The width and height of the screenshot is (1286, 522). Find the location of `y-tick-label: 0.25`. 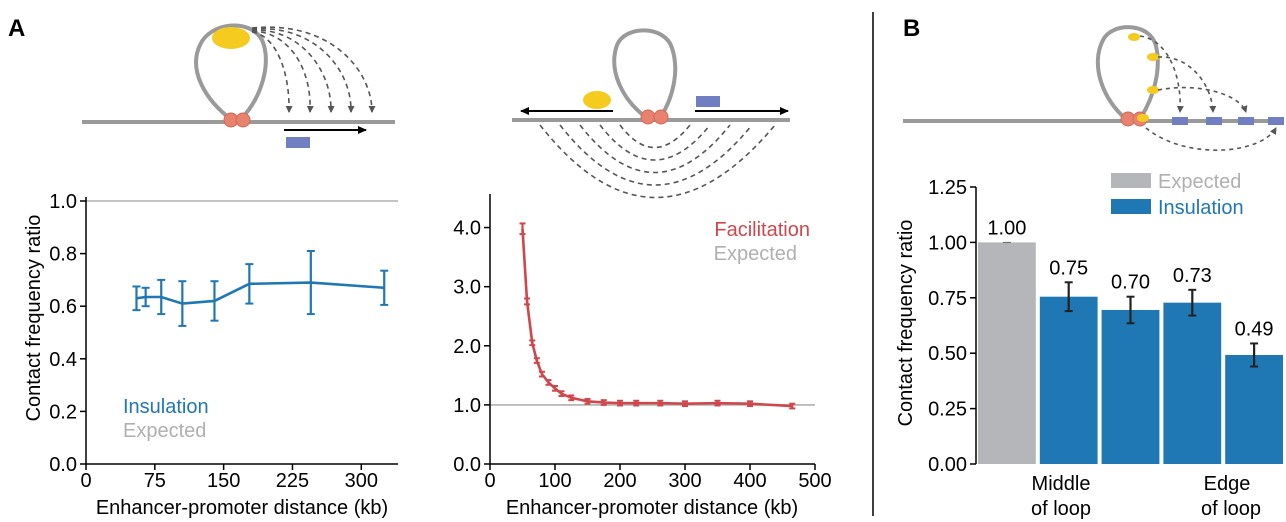

y-tick-label: 0.25 is located at coordinates (947, 410).